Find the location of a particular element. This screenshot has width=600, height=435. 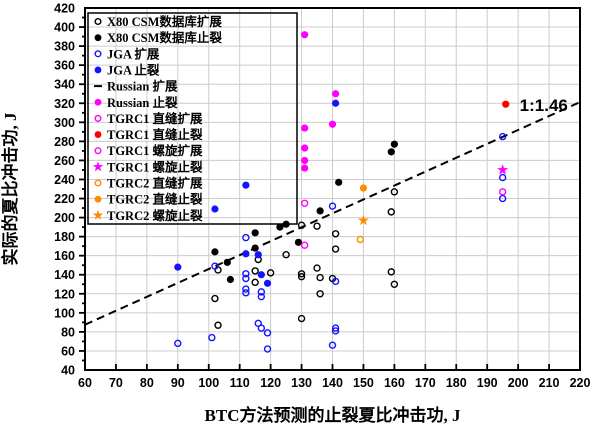

x-tick-label: 200 is located at coordinates (518, 383).